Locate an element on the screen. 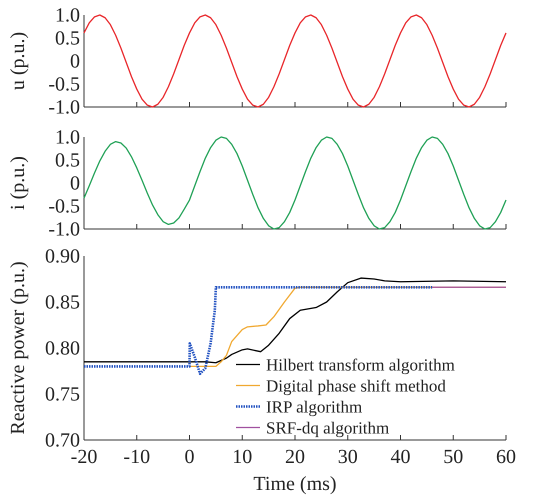  x-tick-label: 20 is located at coordinates (295, 457).